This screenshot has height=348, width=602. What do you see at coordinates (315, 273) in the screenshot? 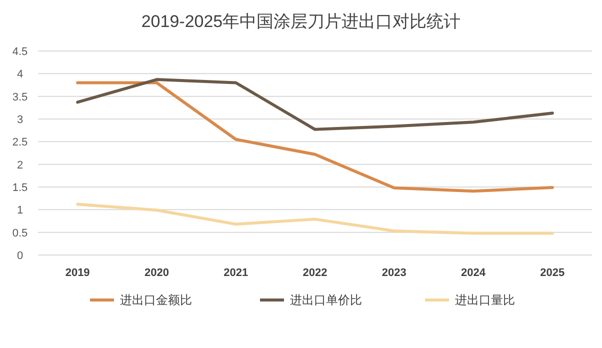
I see `xtick: 2022` at bounding box center [315, 273].